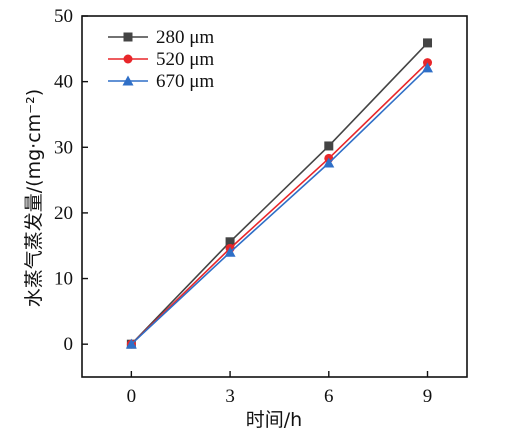 This screenshot has width=516, height=438. Describe the element at coordinates (185, 81) in the screenshot. I see `legend-label: 670 μm` at that location.